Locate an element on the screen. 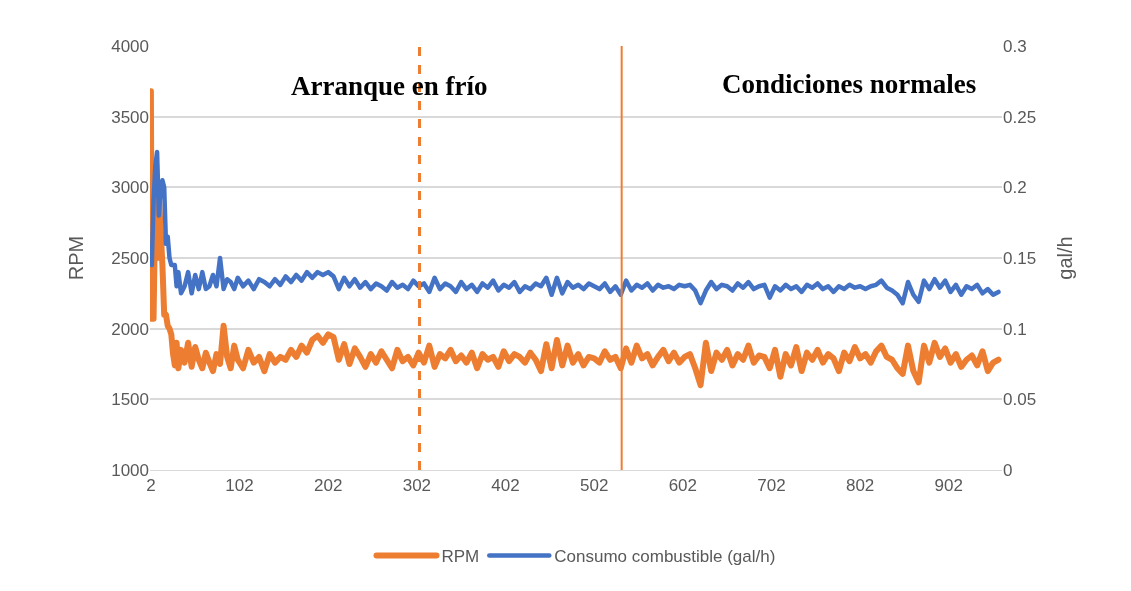 The image size is (1131, 591). x-tick-label: 602 is located at coordinates (683, 486).